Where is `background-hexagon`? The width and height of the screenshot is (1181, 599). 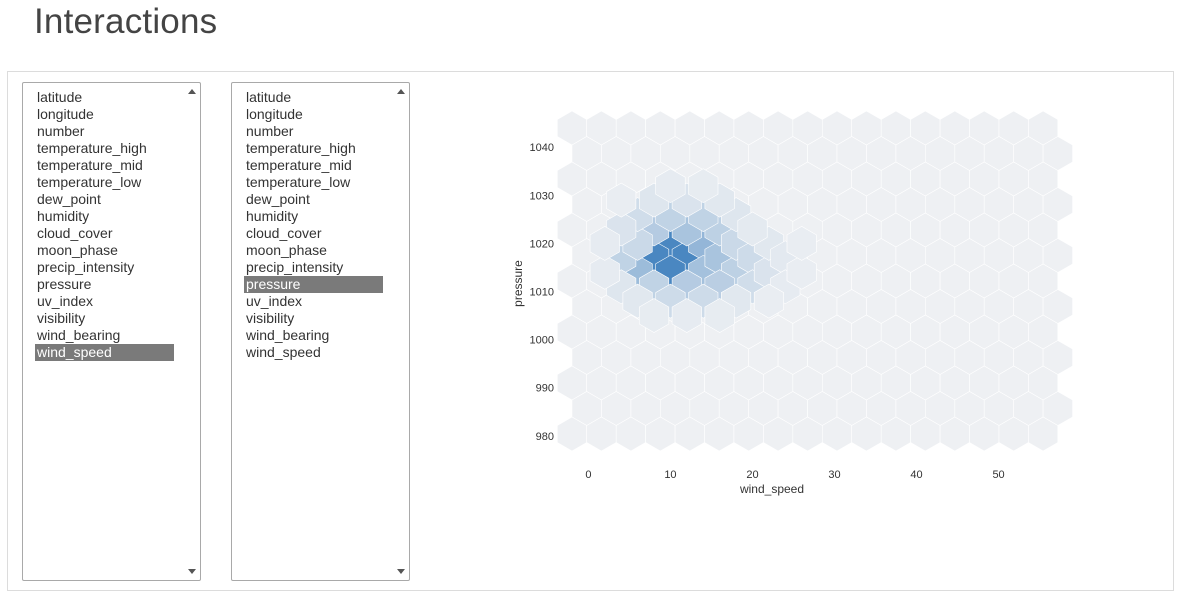
background-hexagon is located at coordinates (1043, 434).